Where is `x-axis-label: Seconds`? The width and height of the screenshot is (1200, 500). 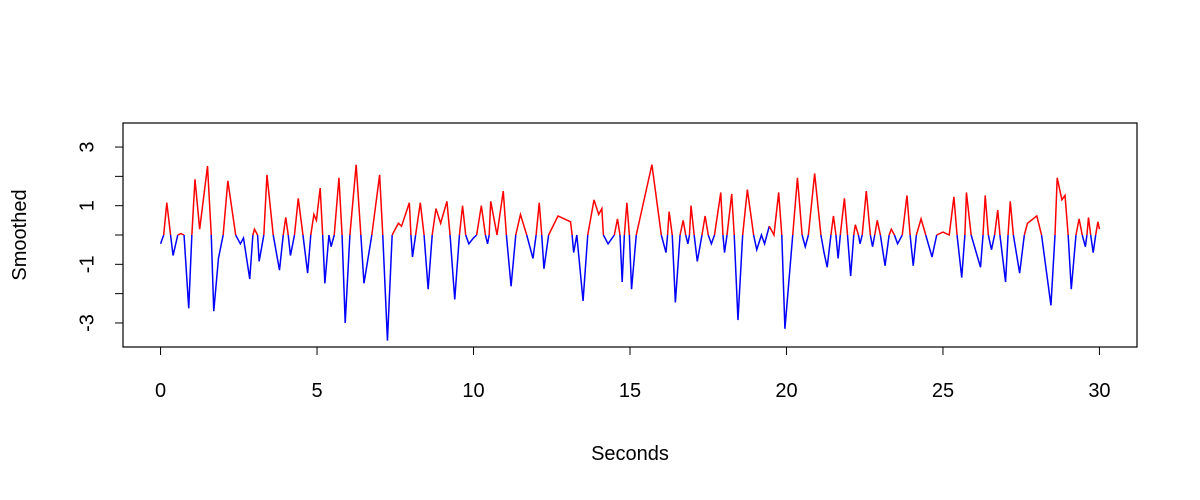
x-axis-label: Seconds is located at coordinates (630, 454).